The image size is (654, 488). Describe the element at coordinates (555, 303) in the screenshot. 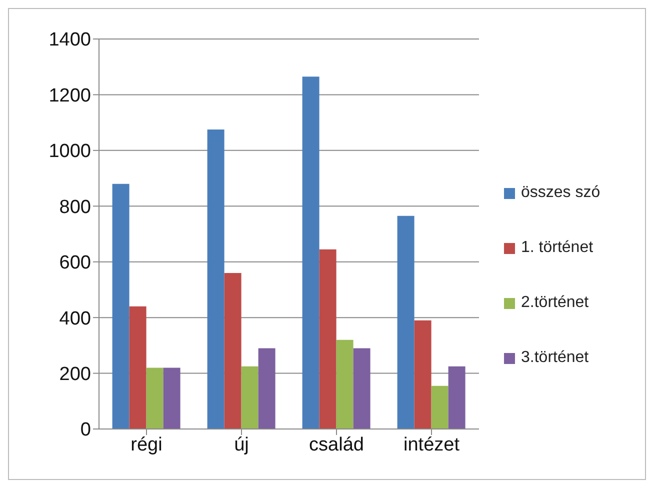

I see `legend-label: 2.történet` at that location.